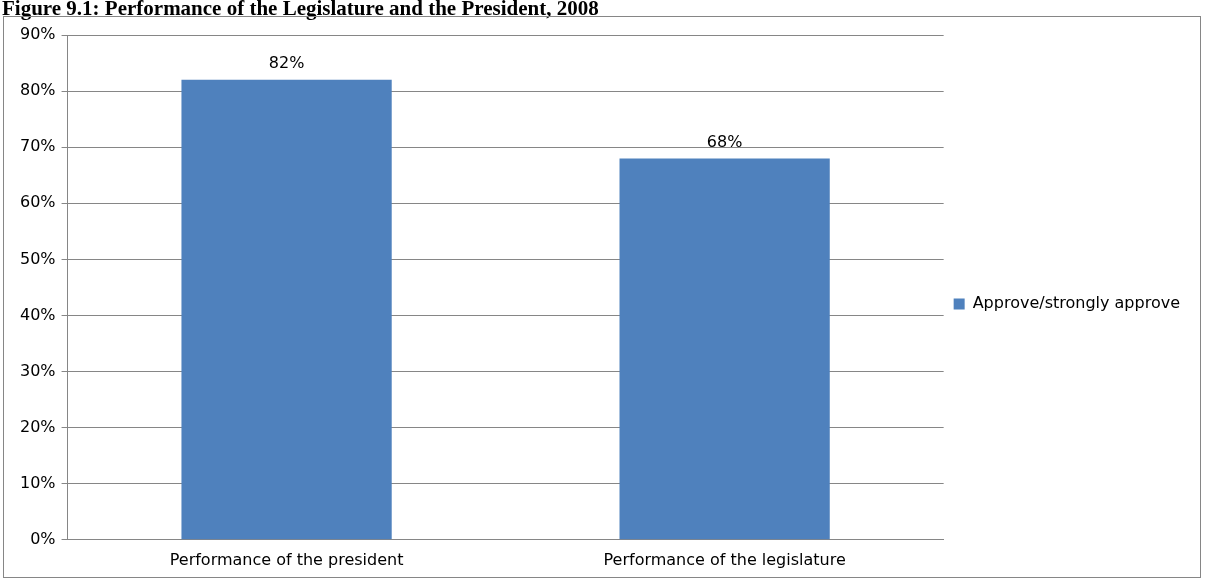  I want to click on y-tick-label: 50%, so click(38, 258).